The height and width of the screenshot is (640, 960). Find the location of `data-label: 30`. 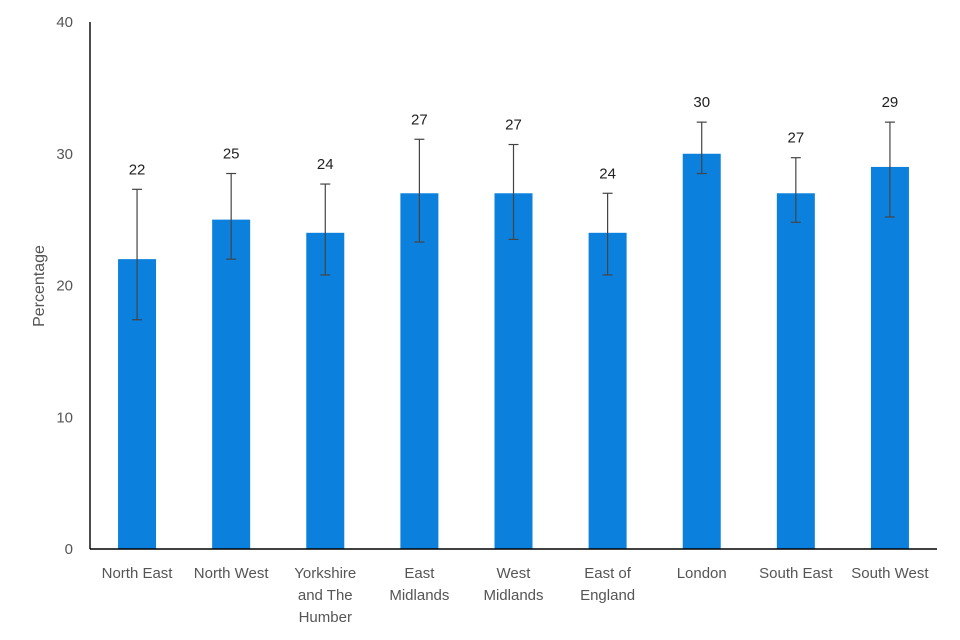

data-label: 30 is located at coordinates (701, 102).